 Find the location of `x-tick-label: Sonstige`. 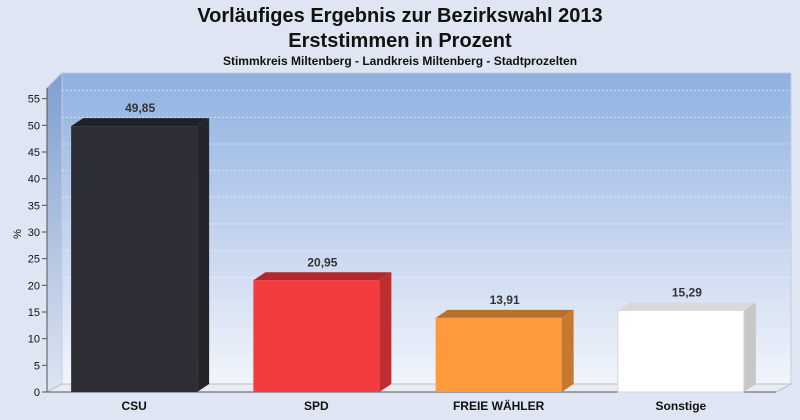

x-tick-label: Sonstige is located at coordinates (681, 406).